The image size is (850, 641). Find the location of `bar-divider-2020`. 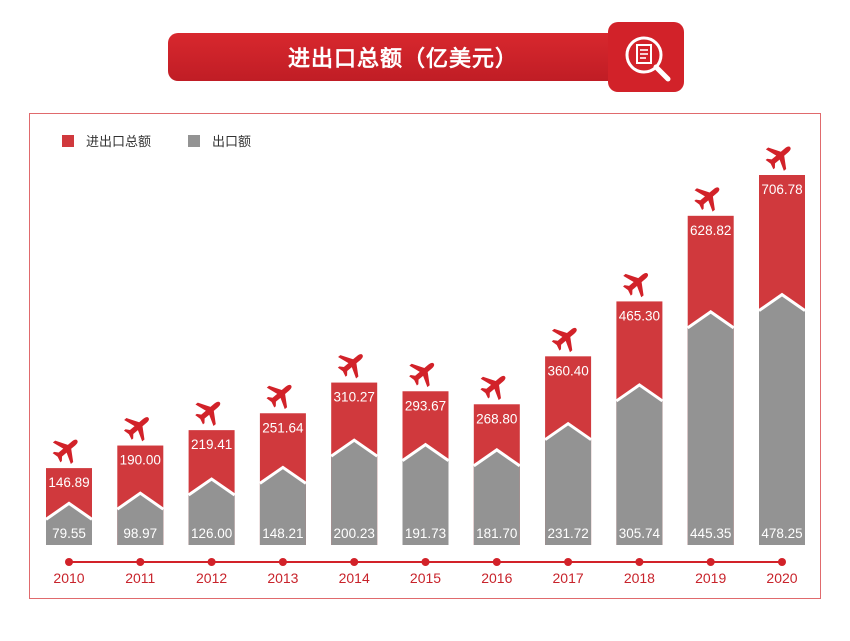

bar-divider-2020 is located at coordinates (782, 302).